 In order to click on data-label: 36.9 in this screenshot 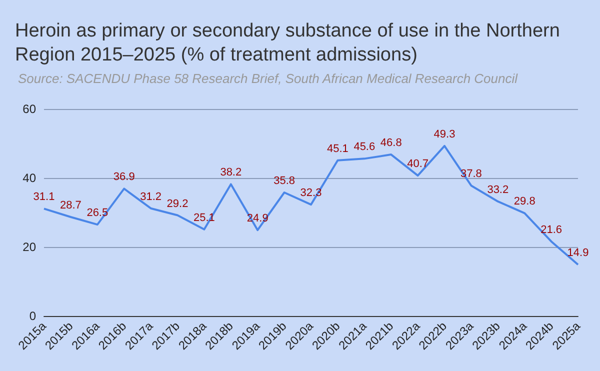, I will do `click(124, 177)`.